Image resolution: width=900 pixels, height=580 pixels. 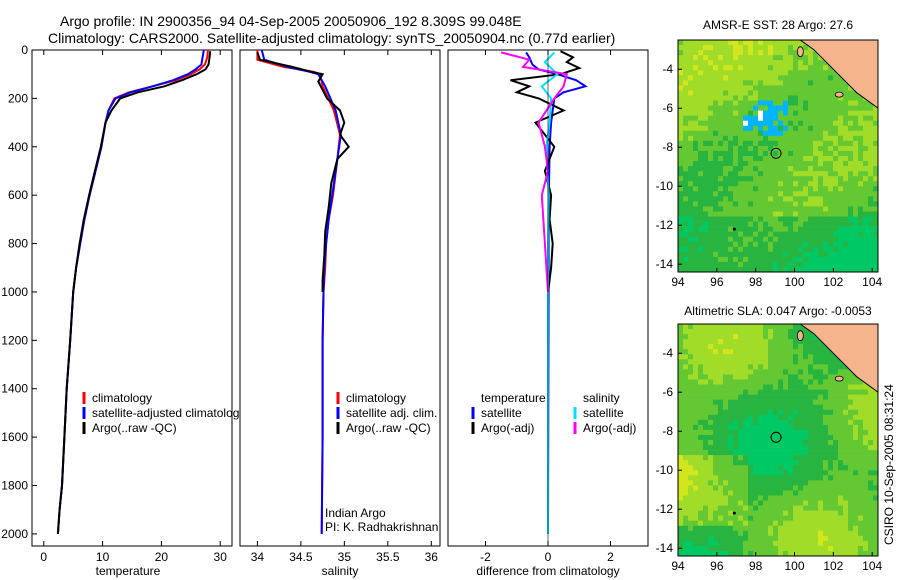 What do you see at coordinates (14, 437) in the screenshot?
I see `temperature-ytick-label: 1600` at bounding box center [14, 437].